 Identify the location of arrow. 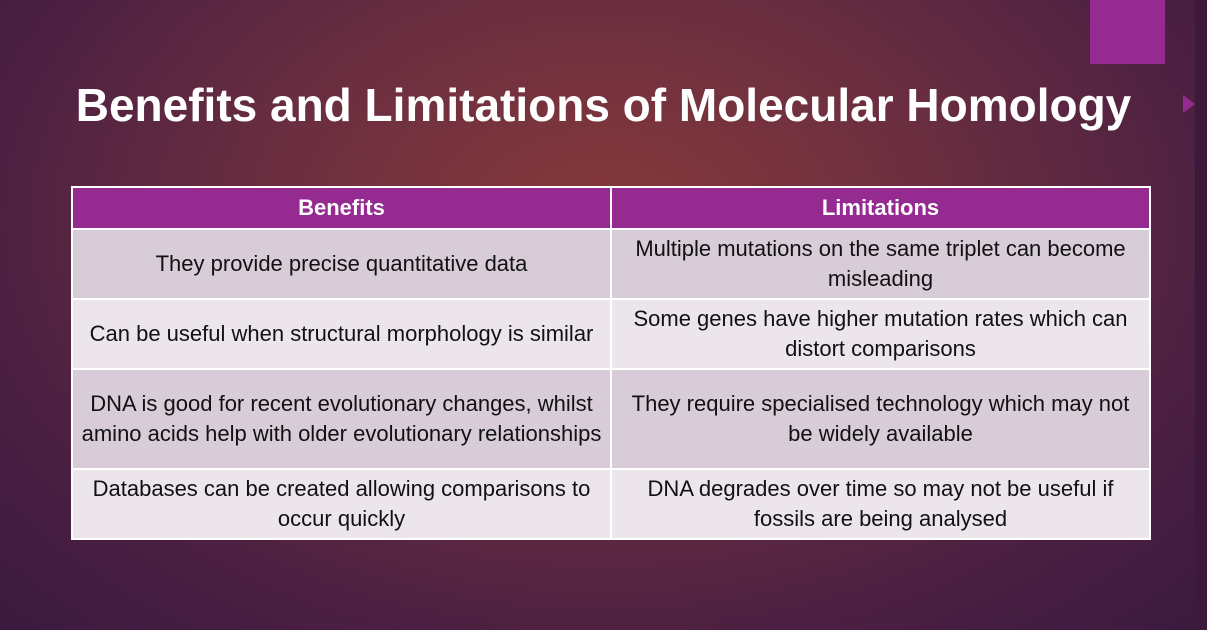
(1189, 104).